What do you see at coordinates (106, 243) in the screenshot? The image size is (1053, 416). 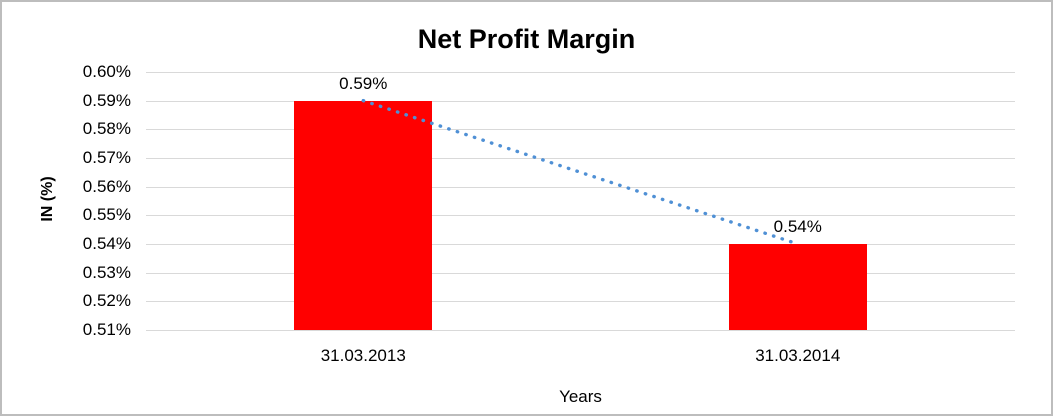 I see `y-tick-label: 0.54%` at bounding box center [106, 243].